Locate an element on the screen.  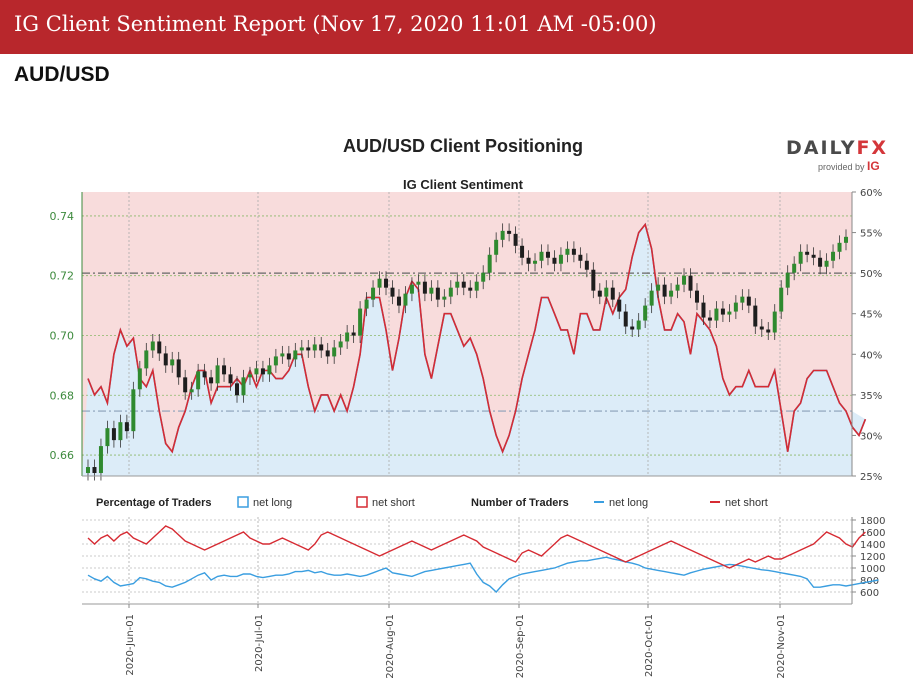
price-tick-label: 0.66 is located at coordinates (62, 455).